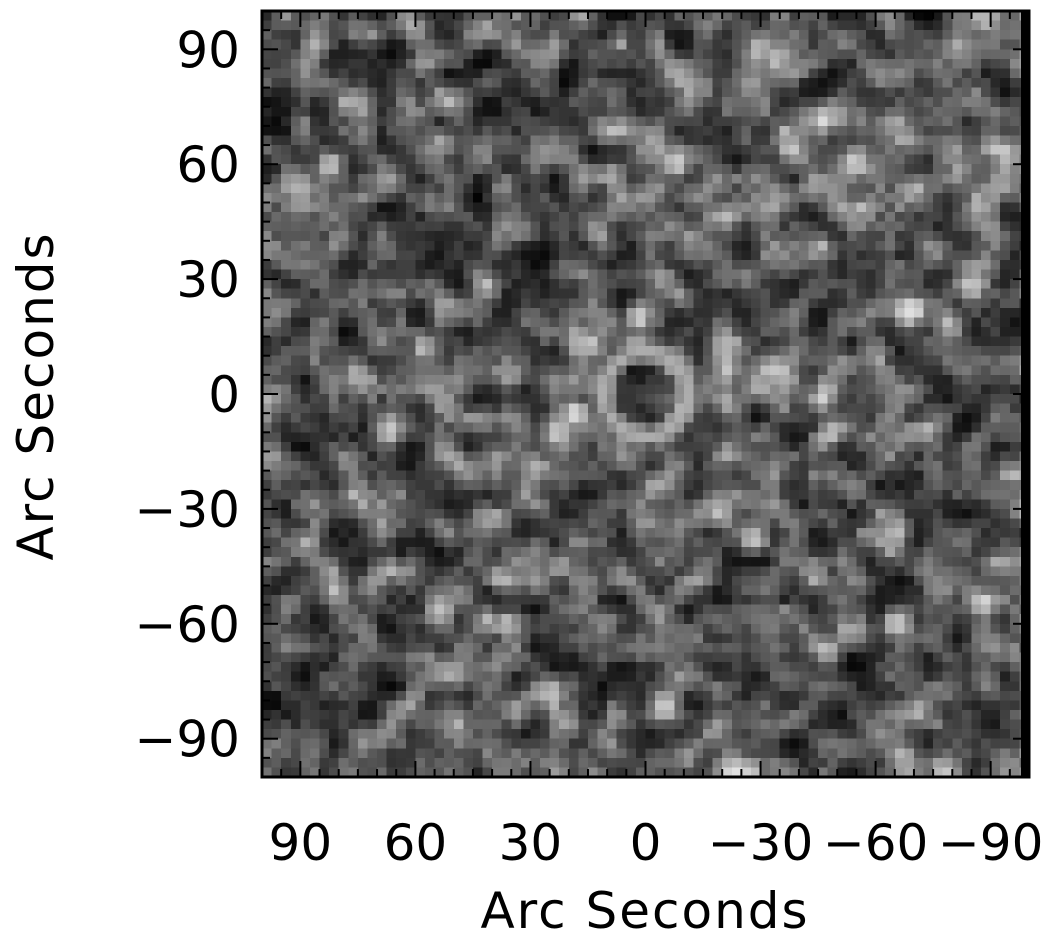 This screenshot has width=1055, height=941. Describe the element at coordinates (301, 843) in the screenshot. I see `x-tick-label: 90` at that location.